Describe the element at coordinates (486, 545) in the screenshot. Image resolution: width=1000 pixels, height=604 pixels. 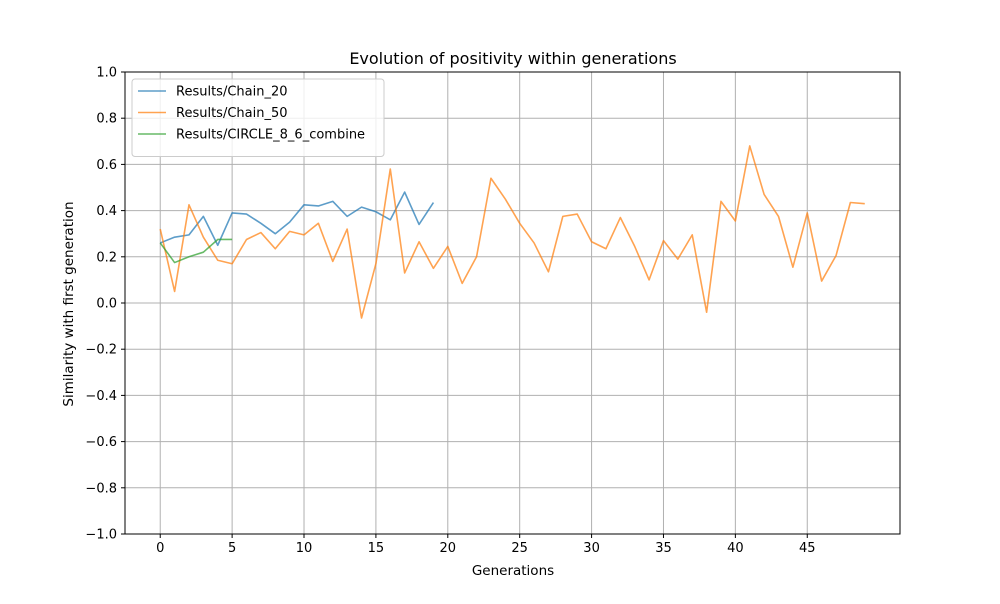
I see `x-axis-ticks: 0 5 10 15 20 25 30 35 40 45` at that location.